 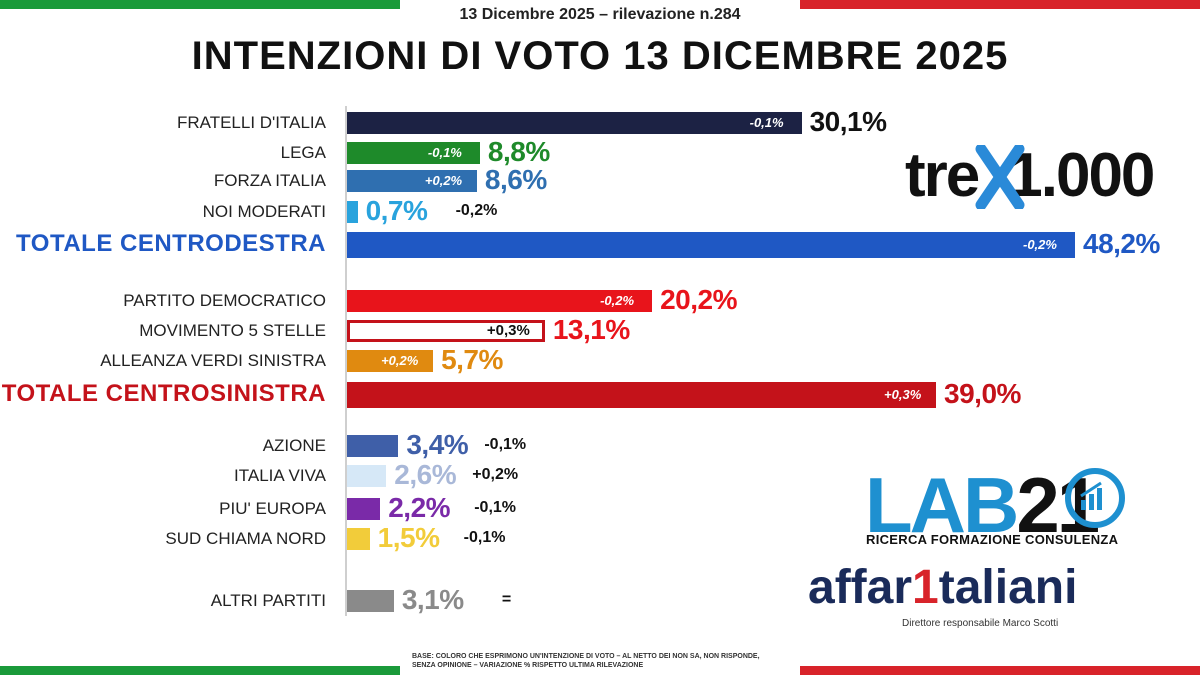 I want to click on value-centrosinistra: 39,0%, so click(x=982, y=393).